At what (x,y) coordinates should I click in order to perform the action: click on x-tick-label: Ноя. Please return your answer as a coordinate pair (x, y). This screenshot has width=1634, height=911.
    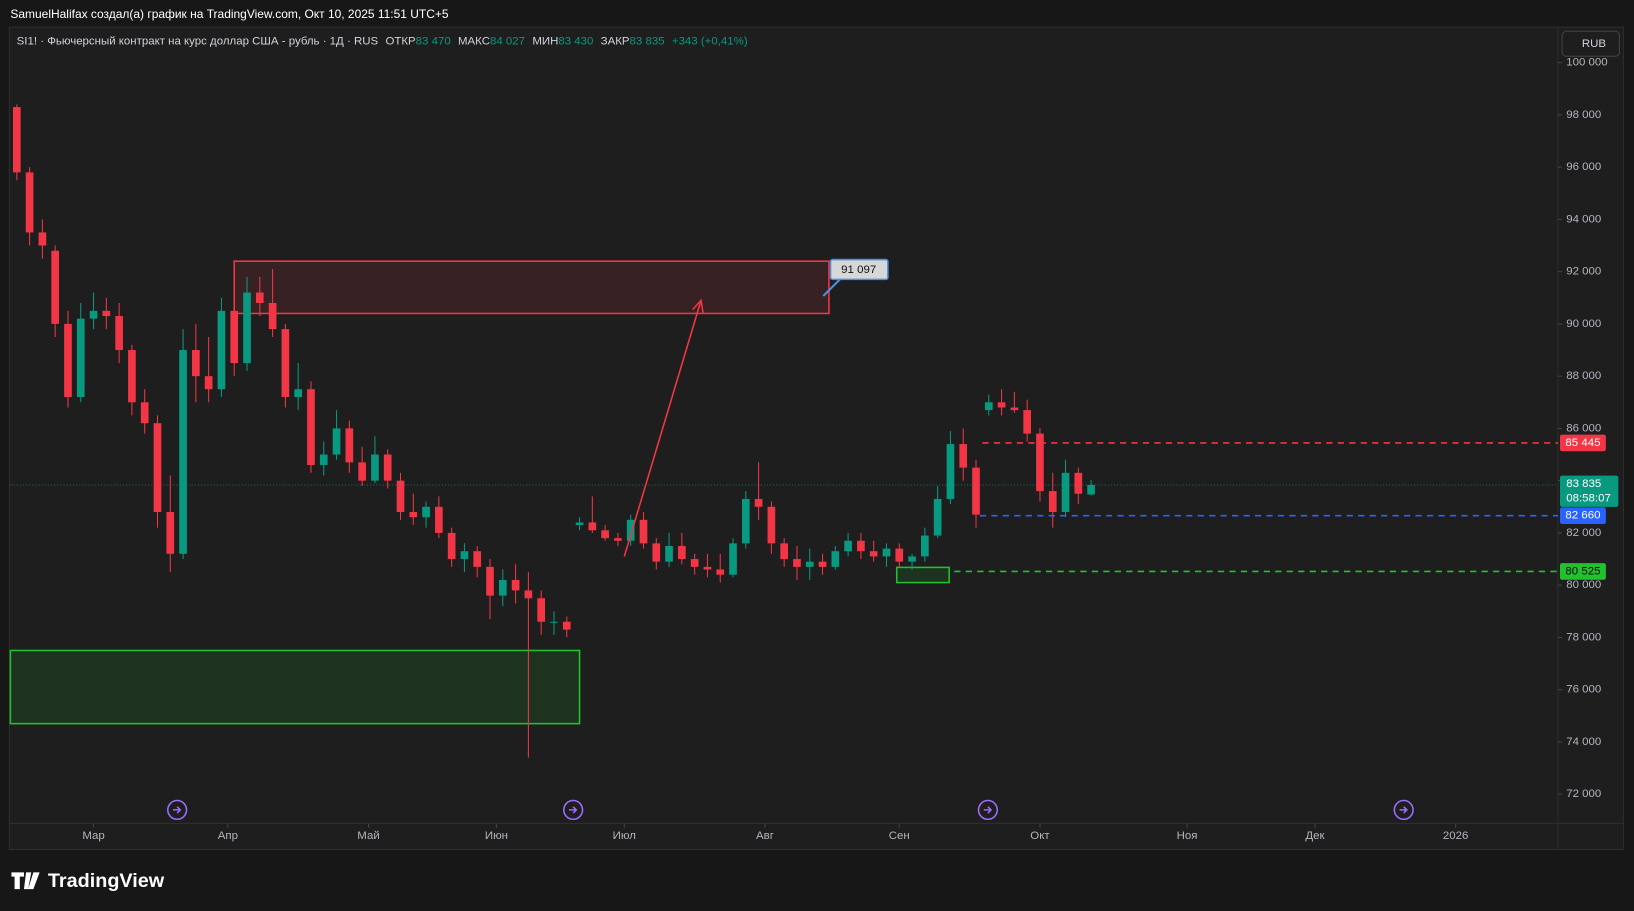
    Looking at the image, I should click on (1187, 836).